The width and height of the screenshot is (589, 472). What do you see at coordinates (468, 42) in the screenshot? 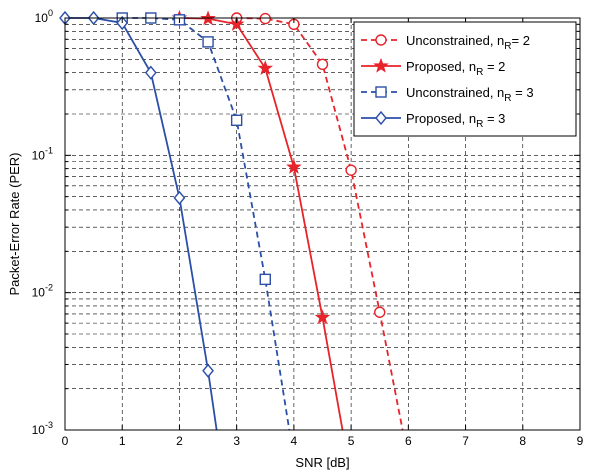
I see `legend-label: Unconstrained, nR= 2` at bounding box center [468, 42].